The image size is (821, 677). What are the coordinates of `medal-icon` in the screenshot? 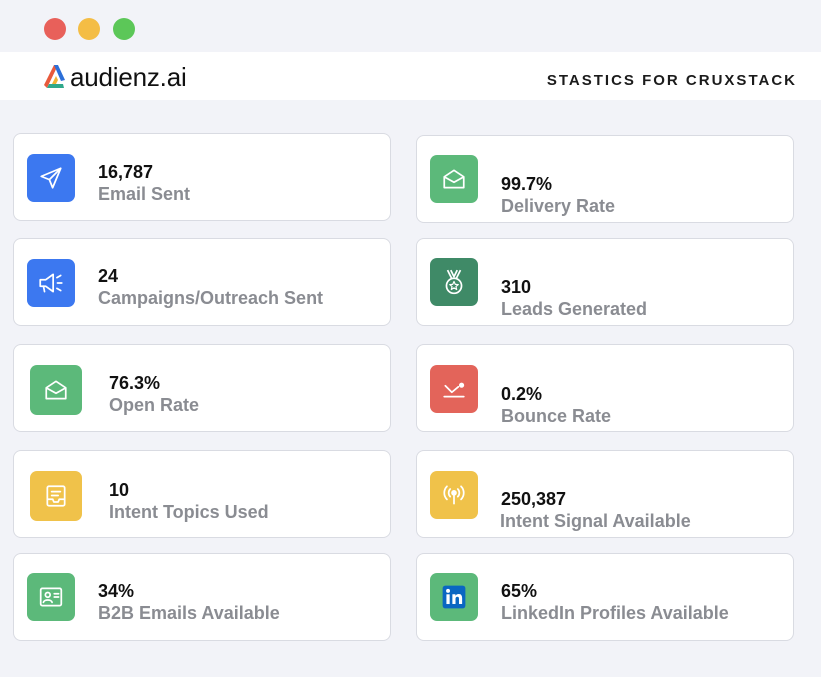 It's located at (454, 282).